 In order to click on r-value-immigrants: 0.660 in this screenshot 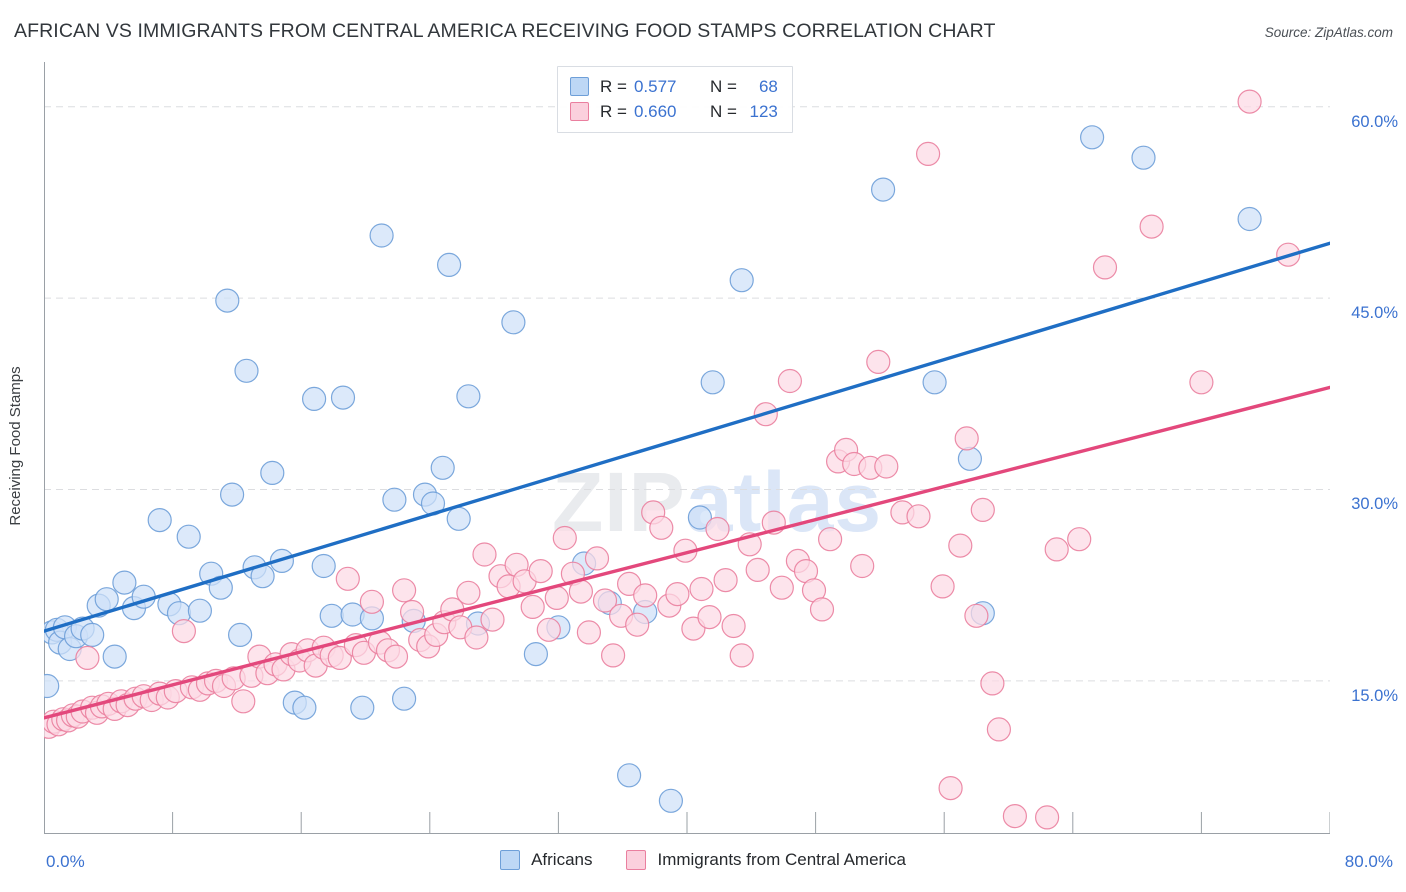, I will do `click(655, 111)`.